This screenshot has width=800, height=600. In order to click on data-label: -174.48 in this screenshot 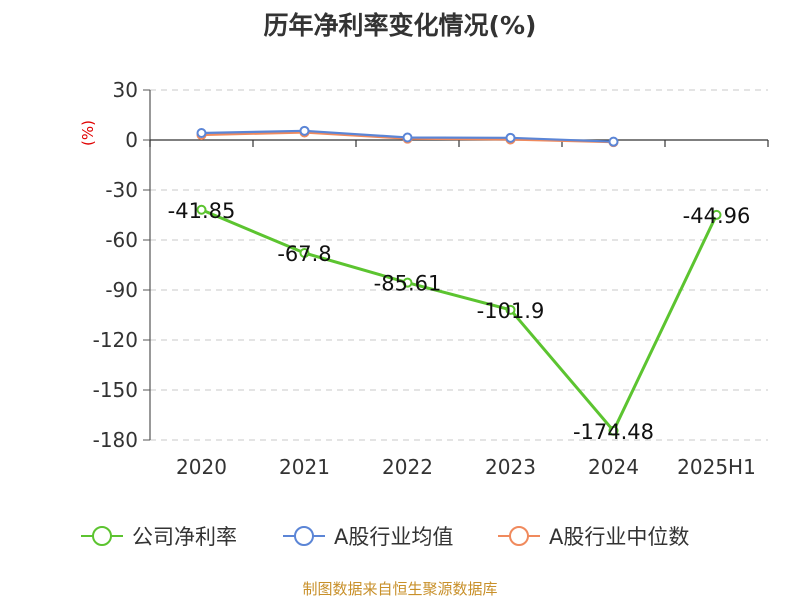, I will do `click(613, 432)`.